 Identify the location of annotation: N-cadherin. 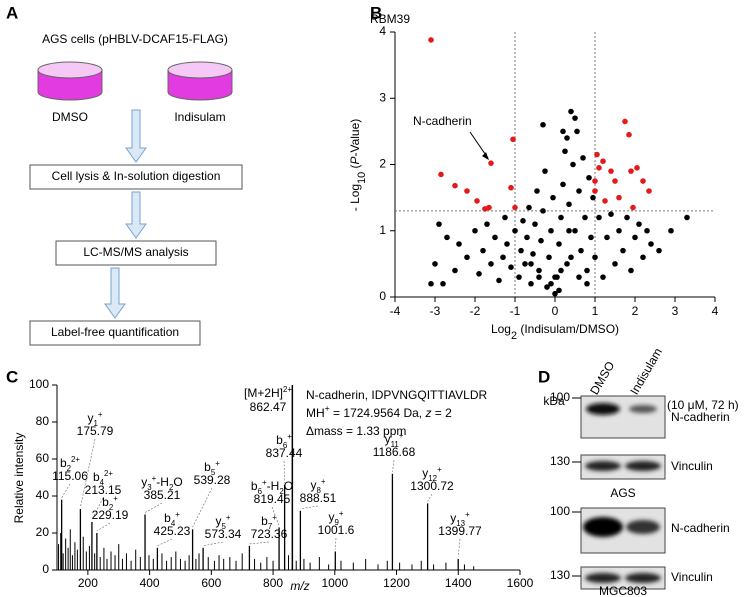
(442, 121).